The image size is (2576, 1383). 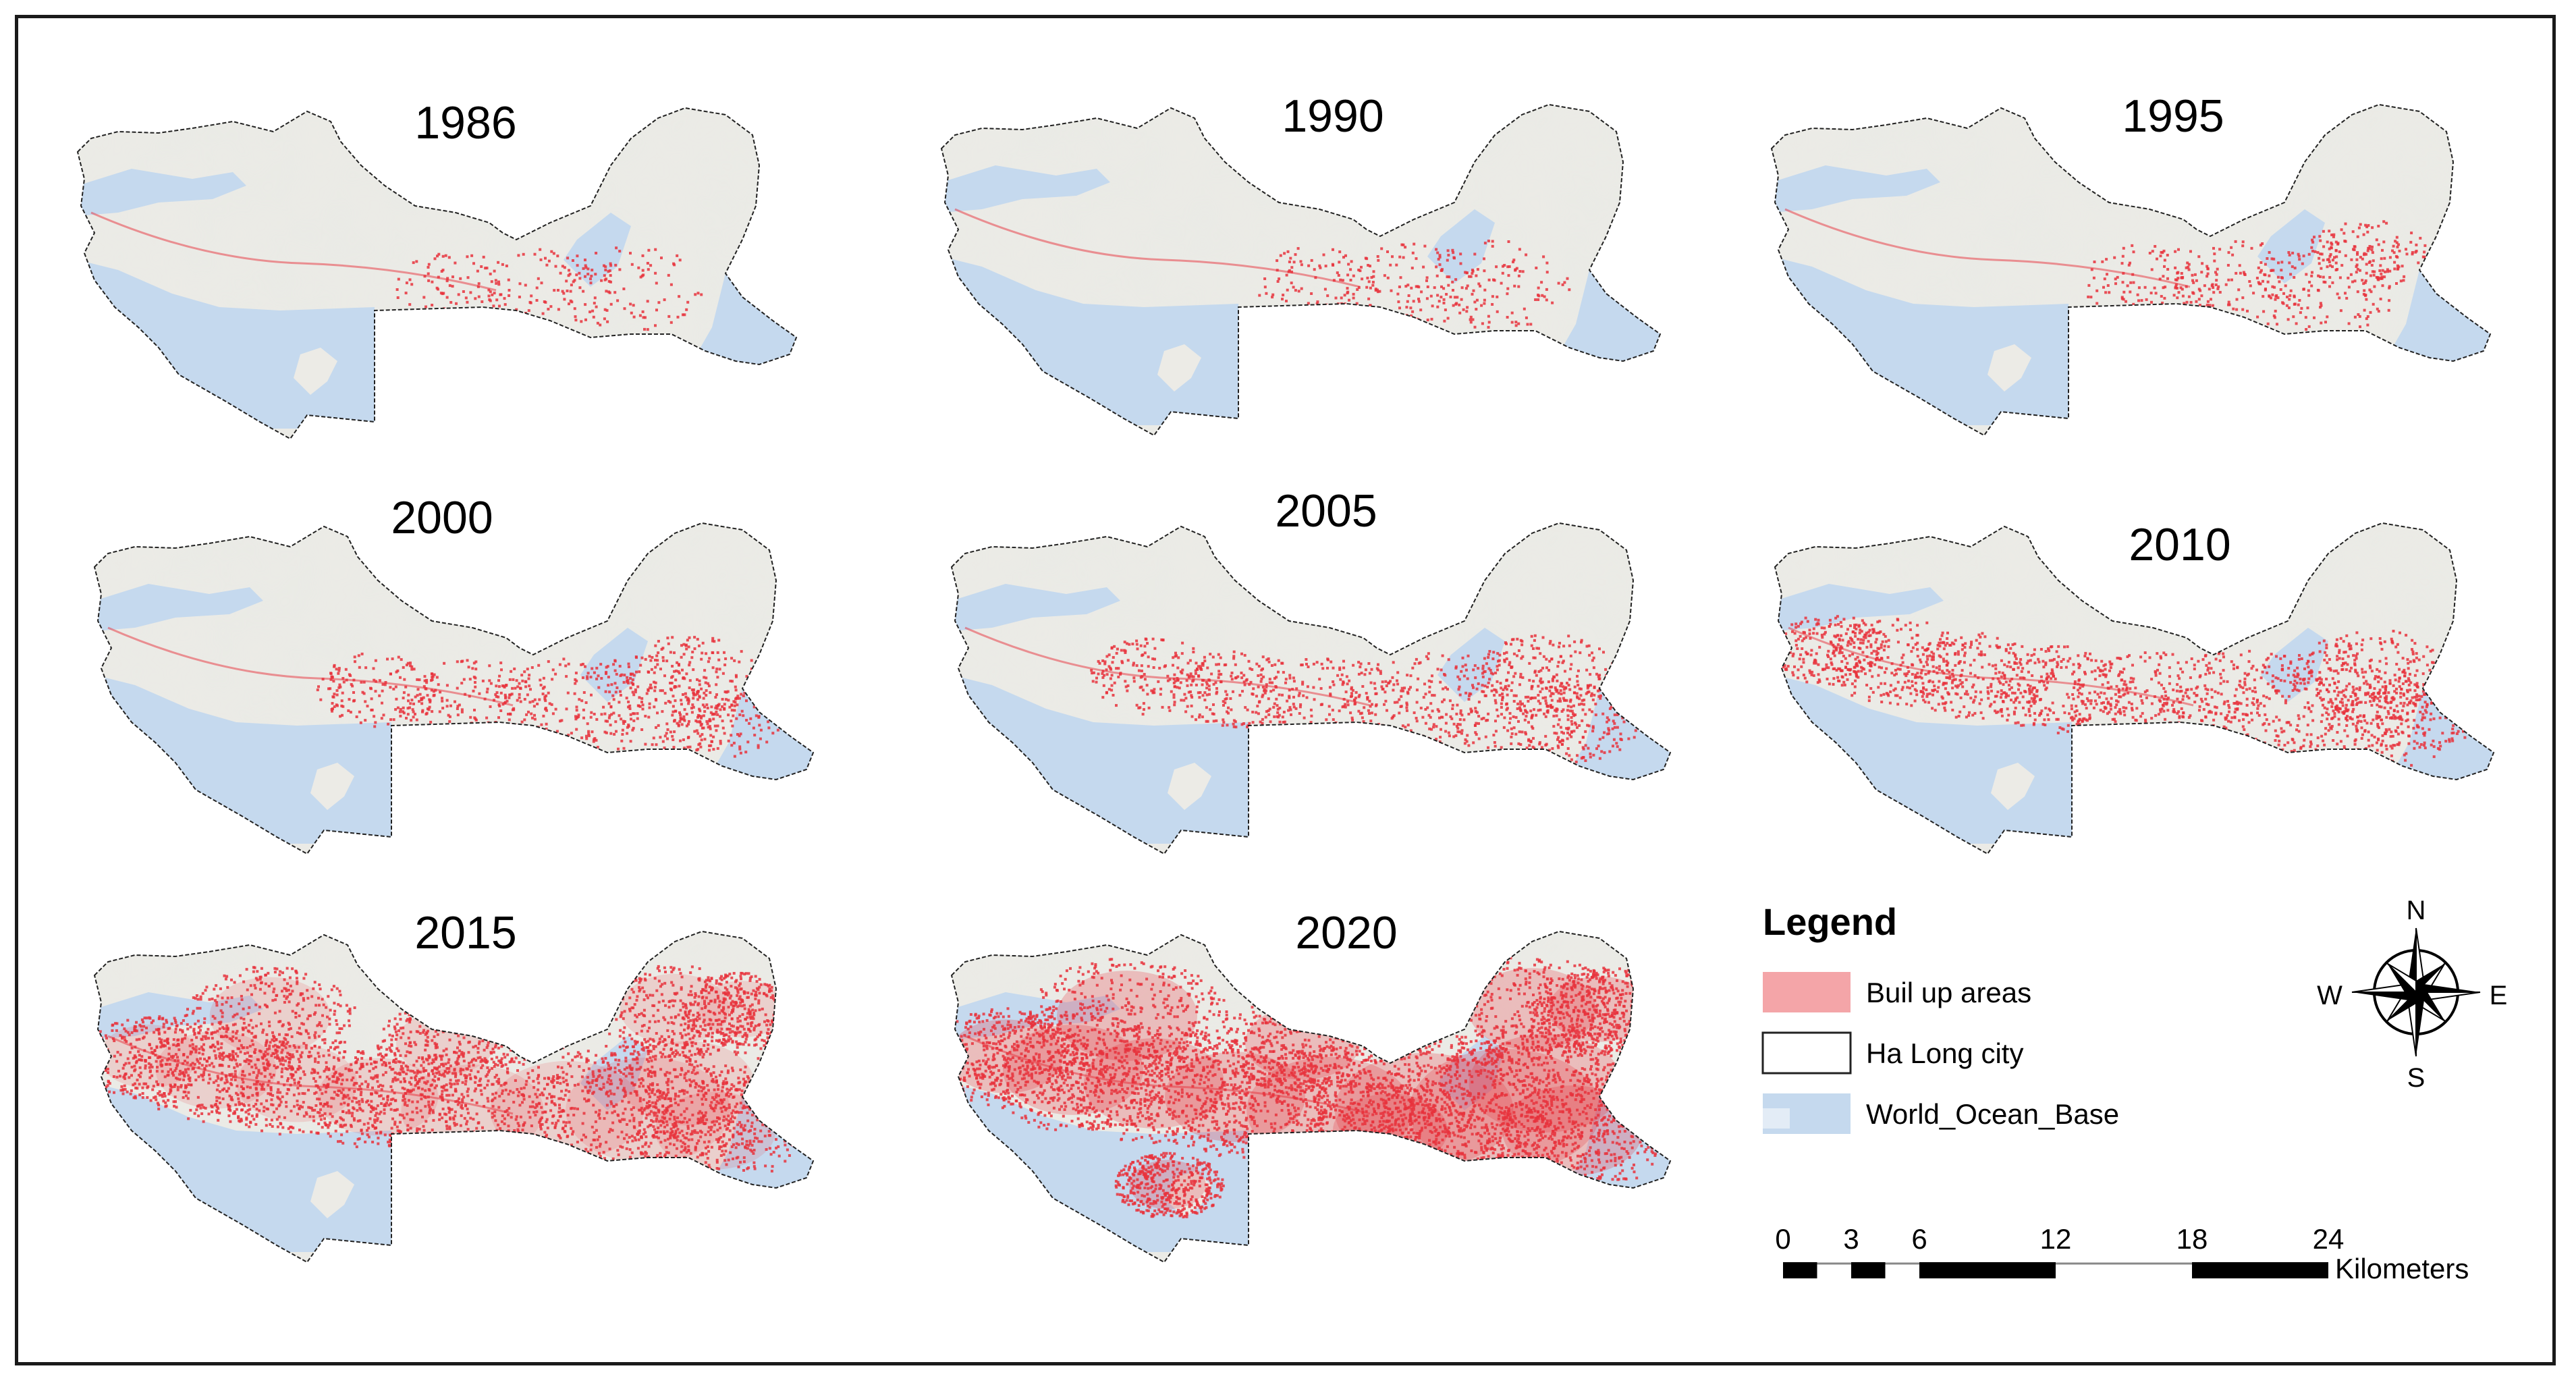 I want to click on panel-year-1990: 1990, so click(x=1332, y=116).